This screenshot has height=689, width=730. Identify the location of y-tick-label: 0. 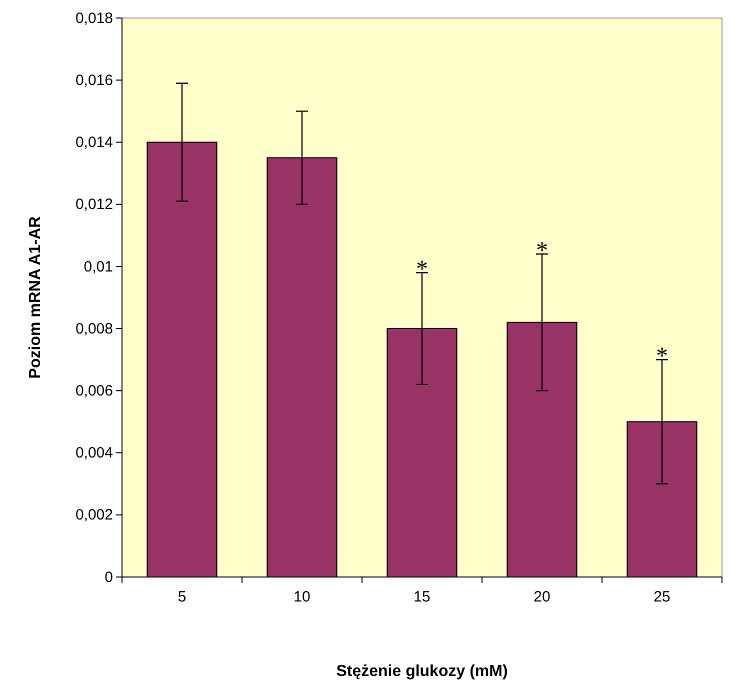
(108, 577).